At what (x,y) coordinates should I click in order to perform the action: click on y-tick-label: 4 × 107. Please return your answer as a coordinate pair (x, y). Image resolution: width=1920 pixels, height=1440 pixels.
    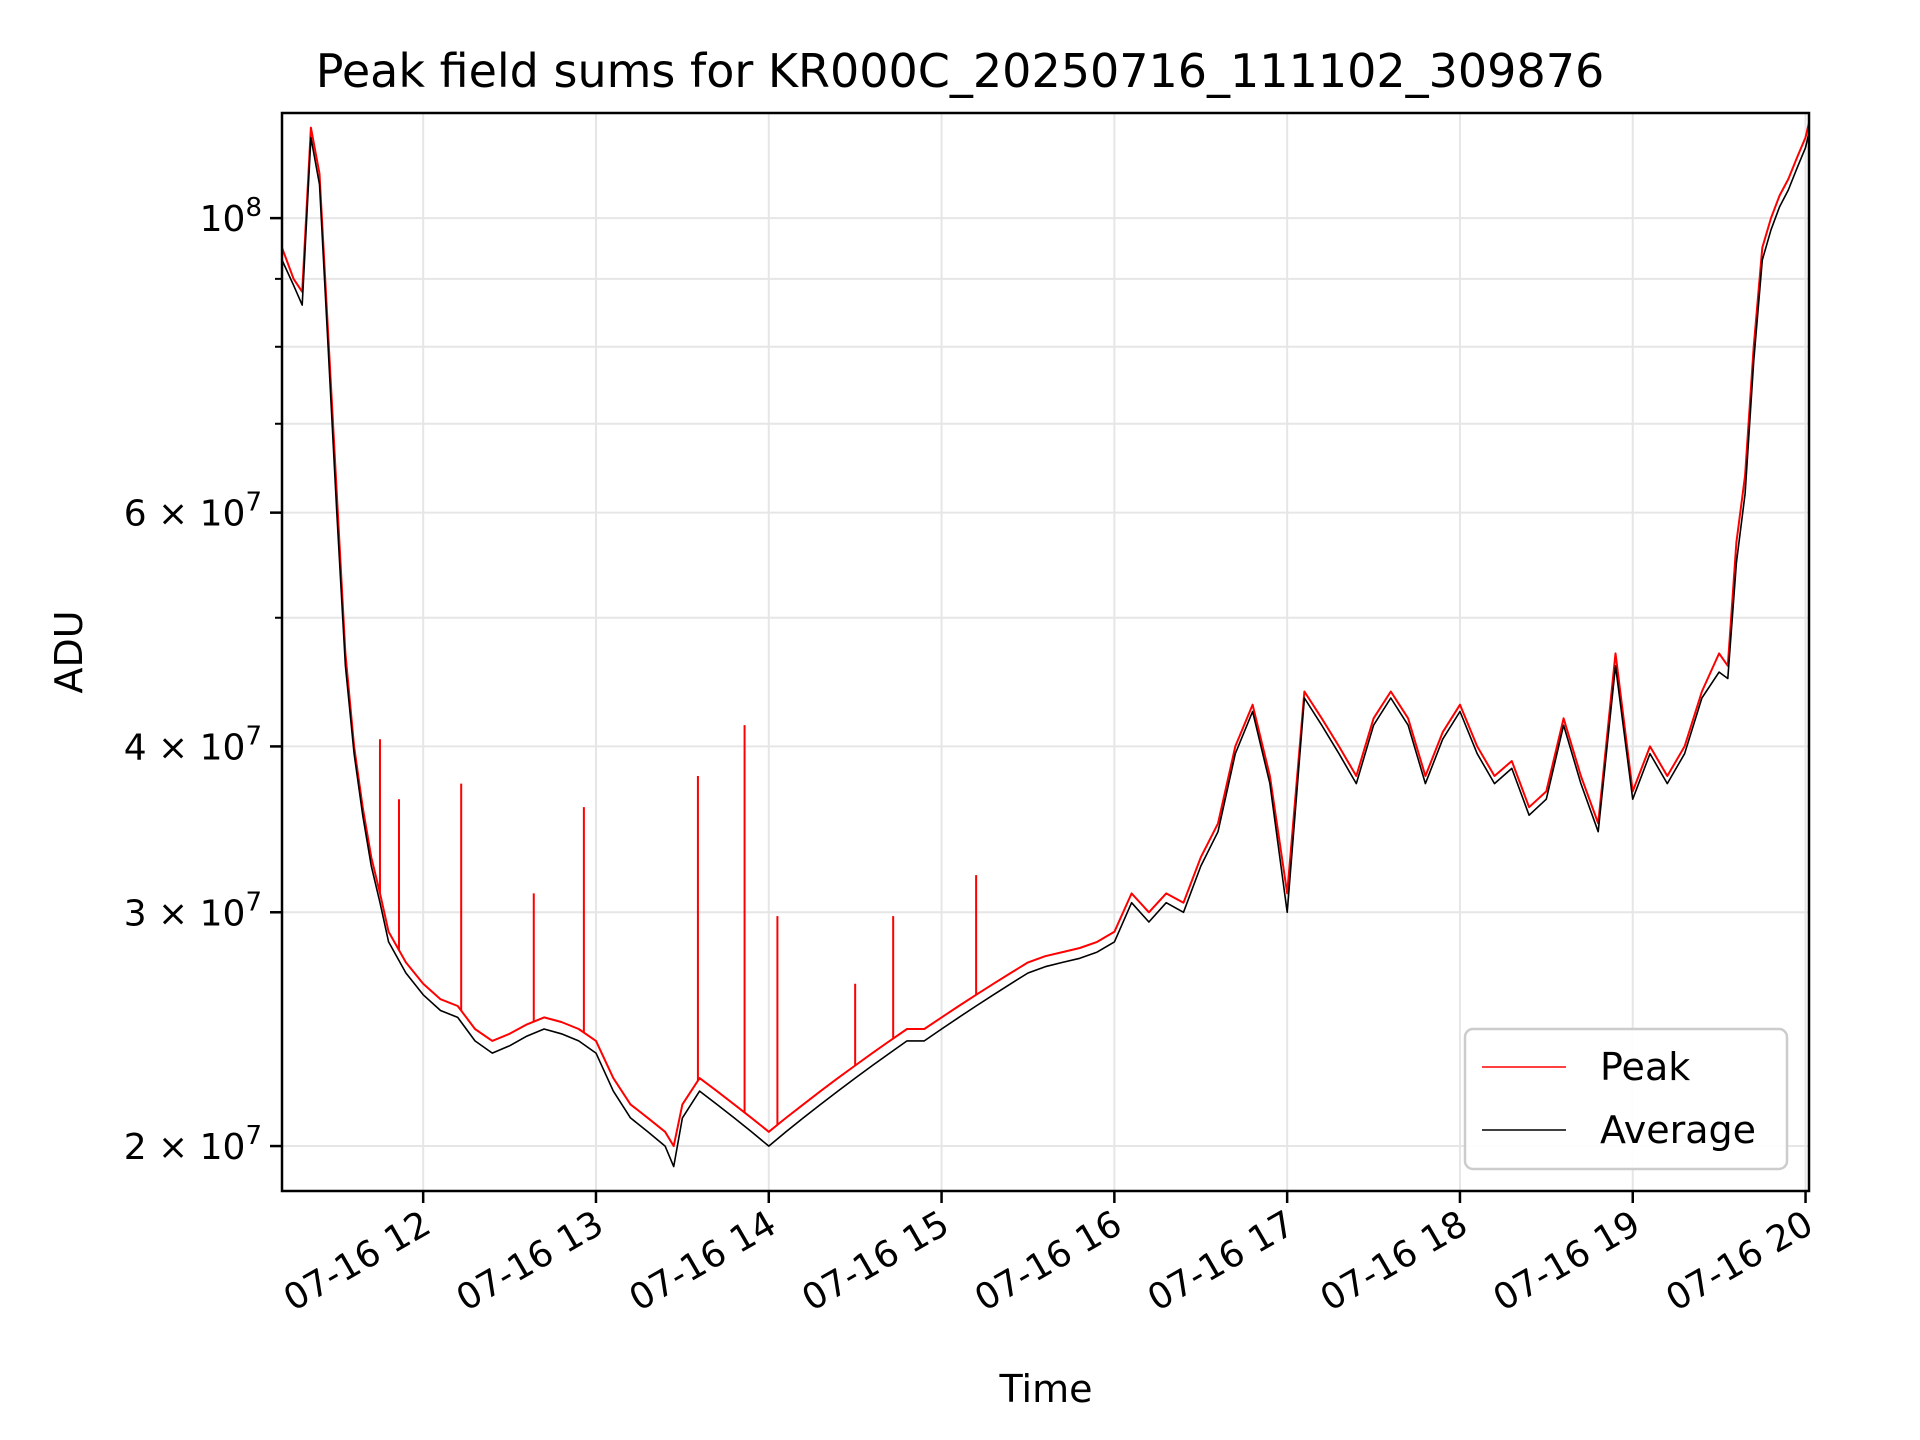
    Looking at the image, I should click on (193, 744).